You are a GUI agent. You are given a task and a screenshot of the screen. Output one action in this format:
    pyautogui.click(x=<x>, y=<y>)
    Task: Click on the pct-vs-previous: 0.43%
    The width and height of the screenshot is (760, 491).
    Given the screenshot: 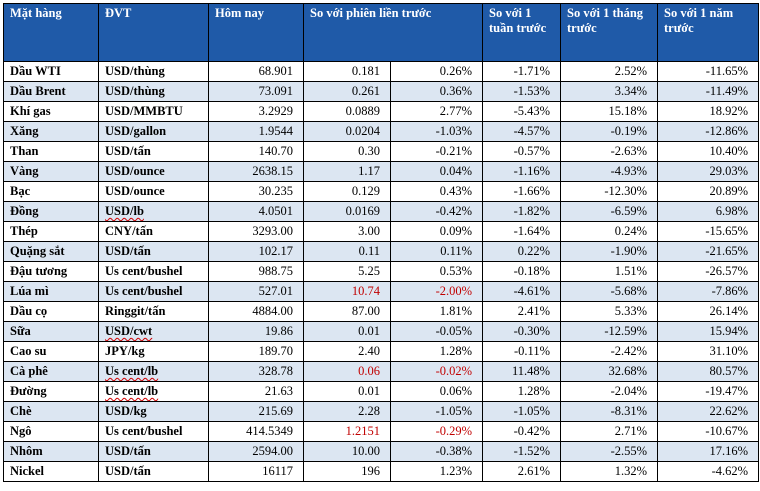 What is the action you would take?
    pyautogui.click(x=436, y=191)
    